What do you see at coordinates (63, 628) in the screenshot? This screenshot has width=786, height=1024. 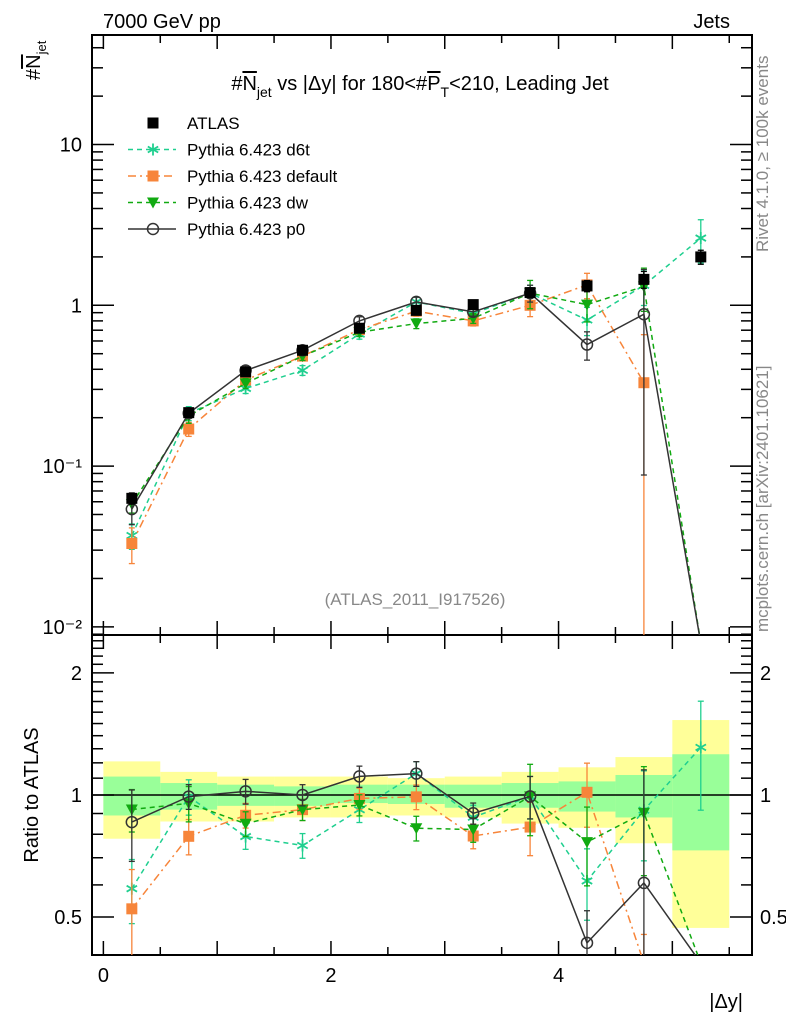 I see `y-tick-label: 10⁻²` at bounding box center [63, 628].